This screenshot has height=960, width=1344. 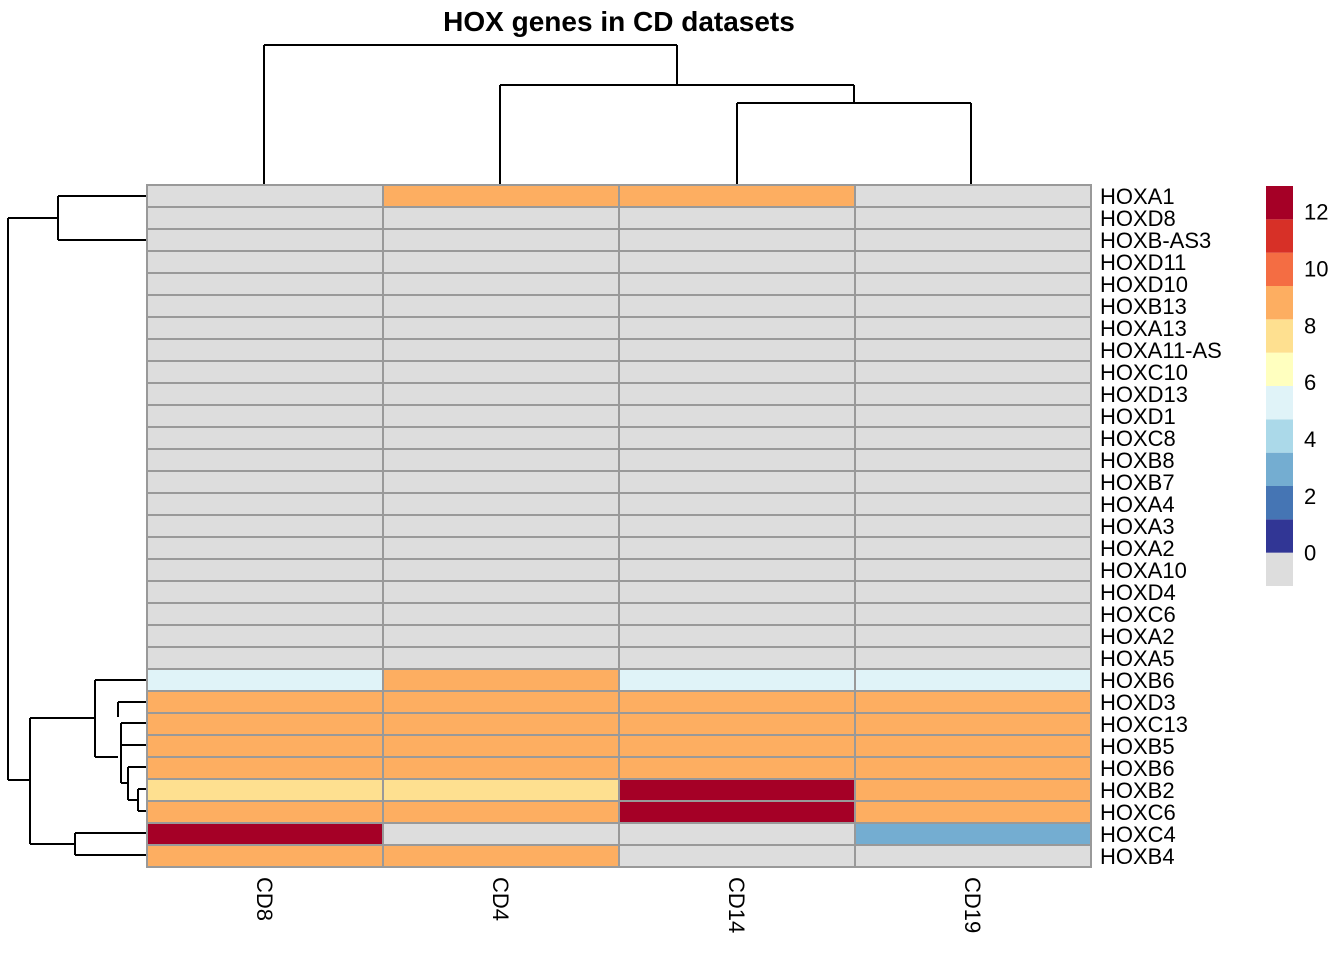 What do you see at coordinates (1143, 262) in the screenshot?
I see `row-label: HOXD11` at bounding box center [1143, 262].